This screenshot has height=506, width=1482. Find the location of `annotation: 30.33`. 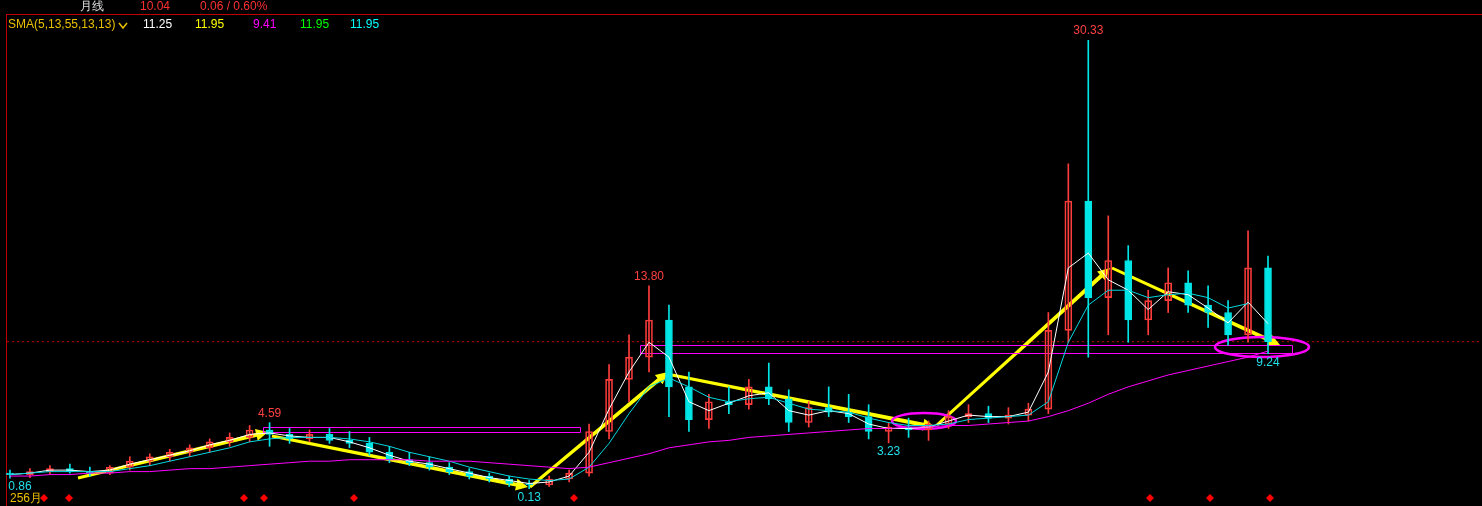

annotation: 30.33 is located at coordinates (1088, 30).